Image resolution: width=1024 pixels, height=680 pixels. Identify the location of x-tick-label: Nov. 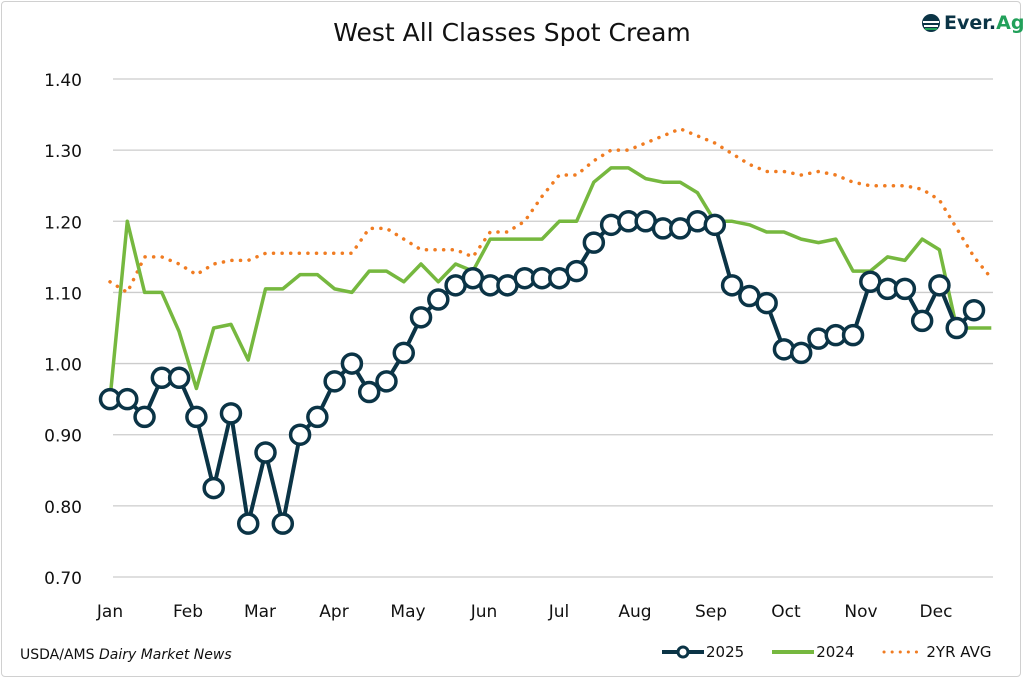
(860, 612).